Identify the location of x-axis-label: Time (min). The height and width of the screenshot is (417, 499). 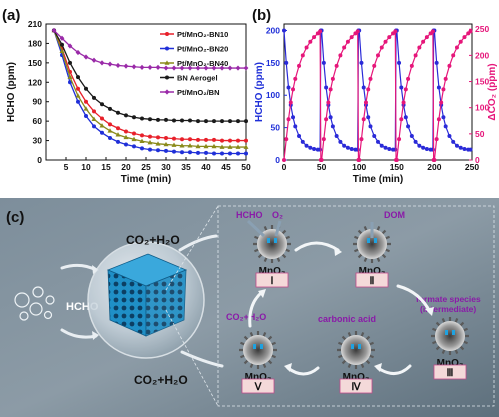
(378, 179).